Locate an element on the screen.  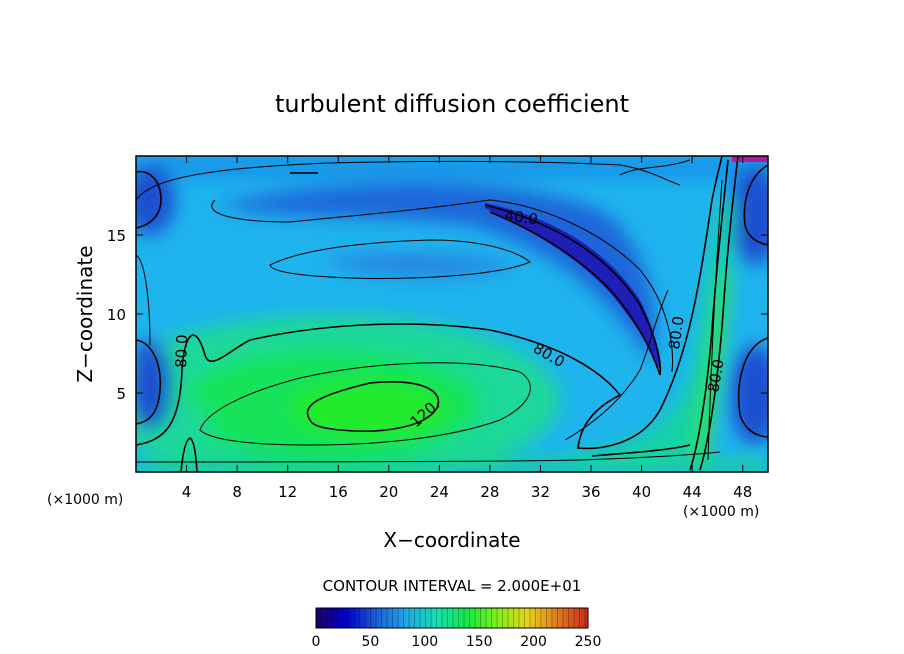
y-axis-label: Z−coordinate is located at coordinates (85, 313).